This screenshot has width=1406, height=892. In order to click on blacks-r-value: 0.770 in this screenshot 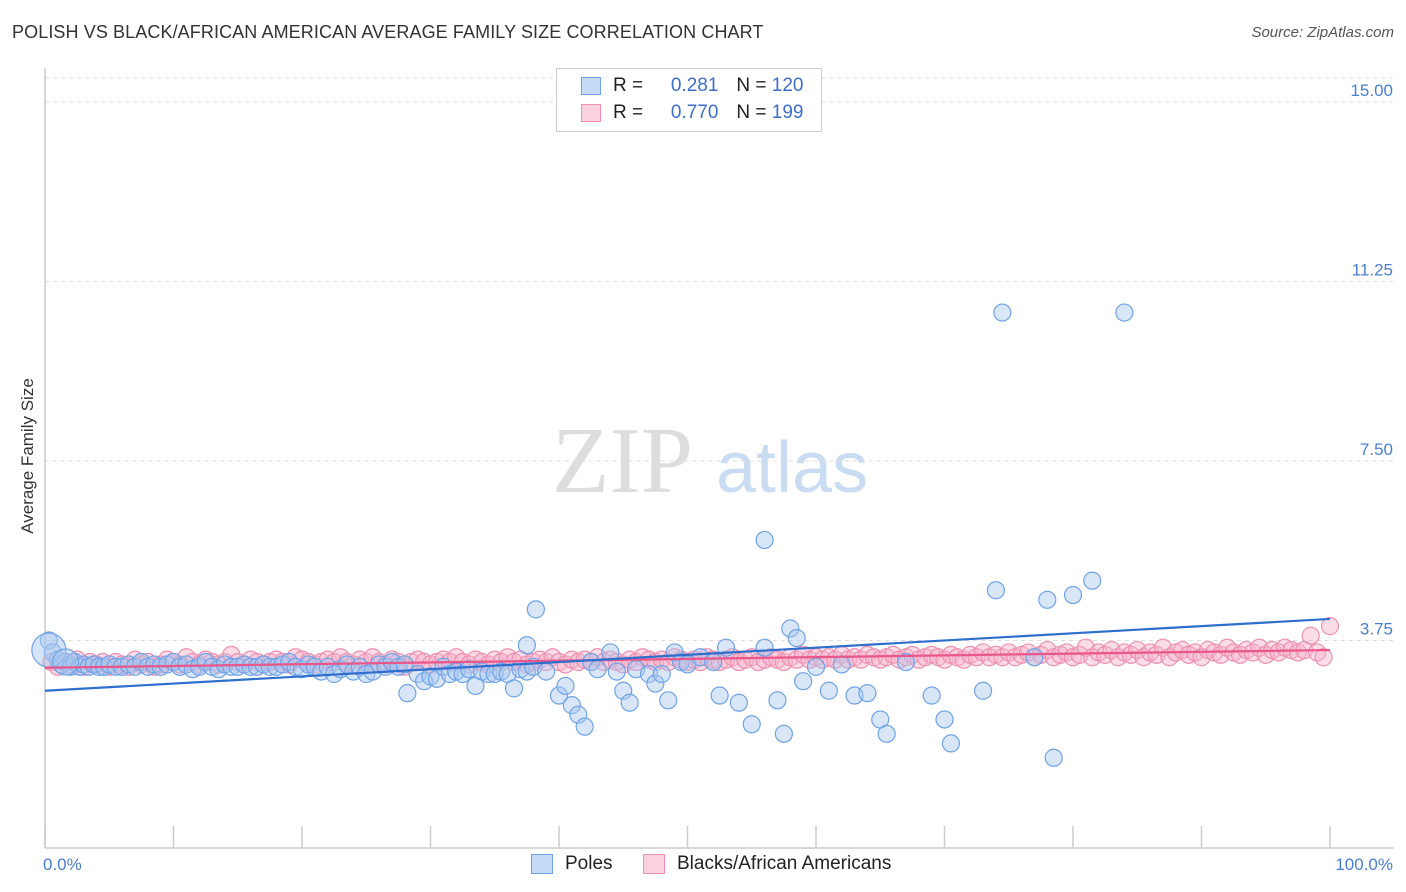, I will do `click(694, 112)`.